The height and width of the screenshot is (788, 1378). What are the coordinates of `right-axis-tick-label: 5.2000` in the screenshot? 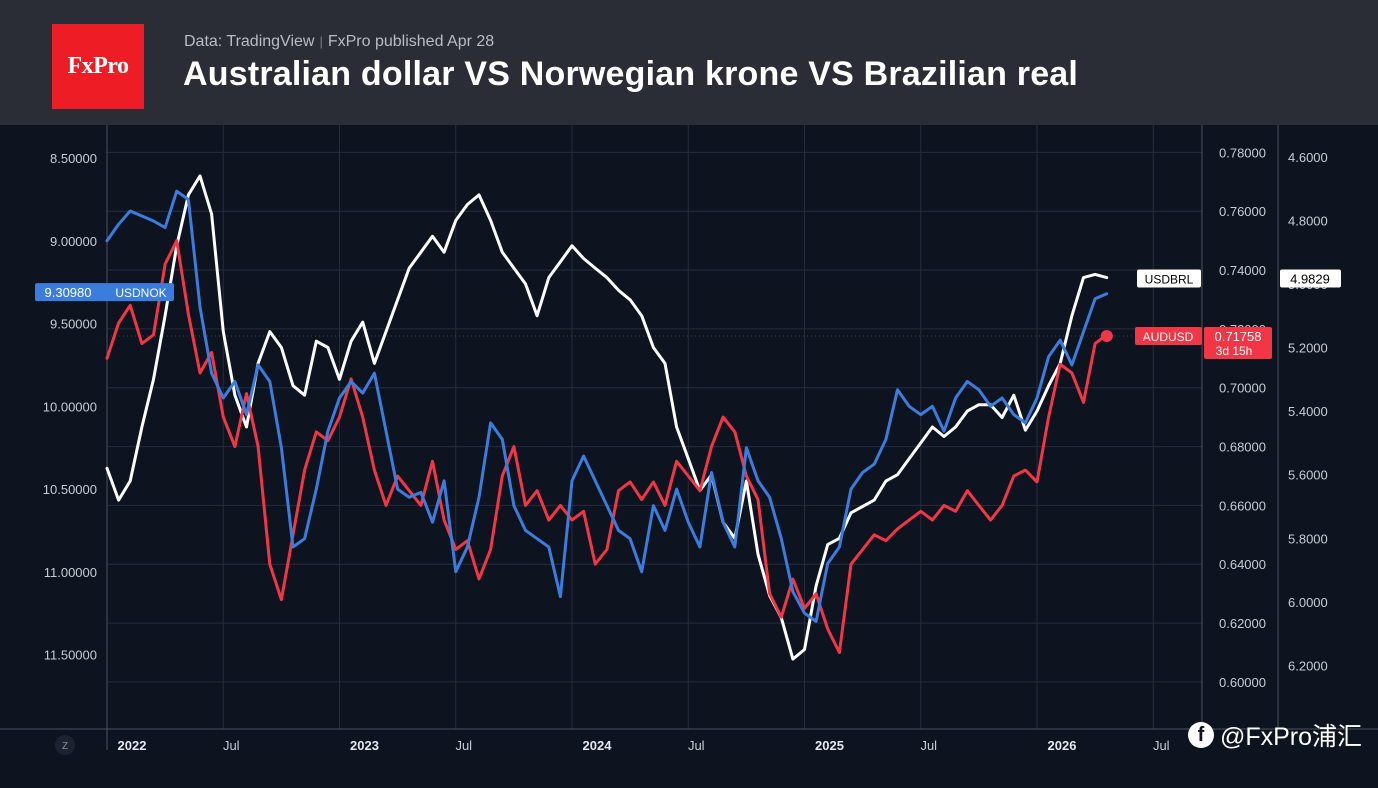 It's located at (1308, 348).